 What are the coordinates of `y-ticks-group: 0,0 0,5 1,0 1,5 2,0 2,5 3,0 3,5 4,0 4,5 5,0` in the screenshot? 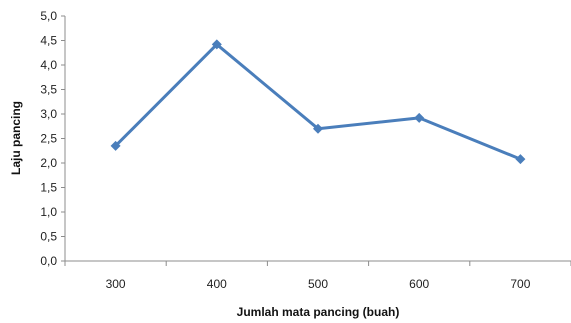 It's located at (52, 138).